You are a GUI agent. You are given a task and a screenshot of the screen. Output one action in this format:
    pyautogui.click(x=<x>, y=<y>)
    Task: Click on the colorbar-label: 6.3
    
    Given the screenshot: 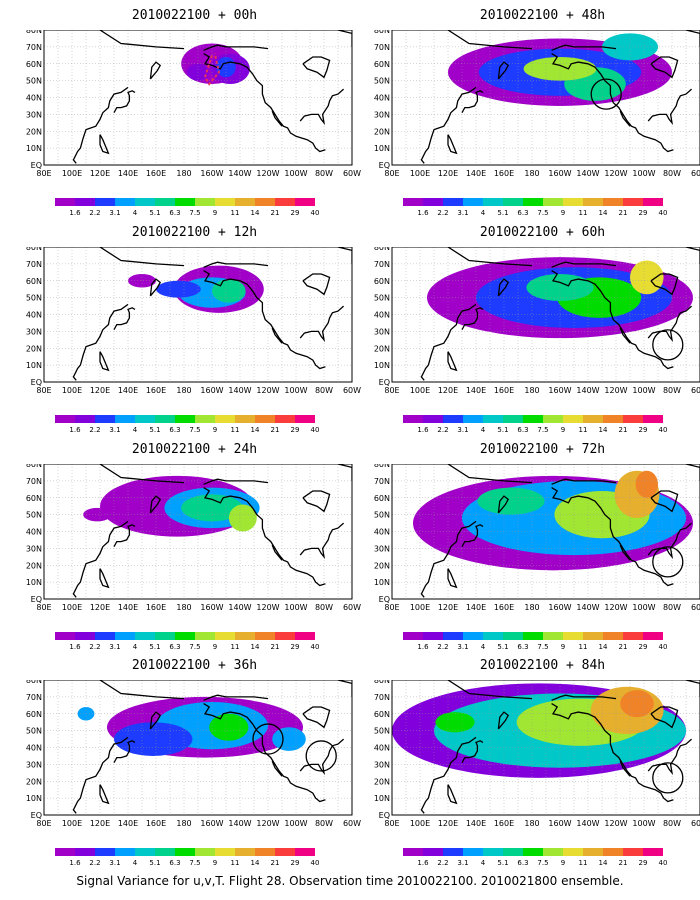 What is the action you would take?
    pyautogui.click(x=522, y=647)
    